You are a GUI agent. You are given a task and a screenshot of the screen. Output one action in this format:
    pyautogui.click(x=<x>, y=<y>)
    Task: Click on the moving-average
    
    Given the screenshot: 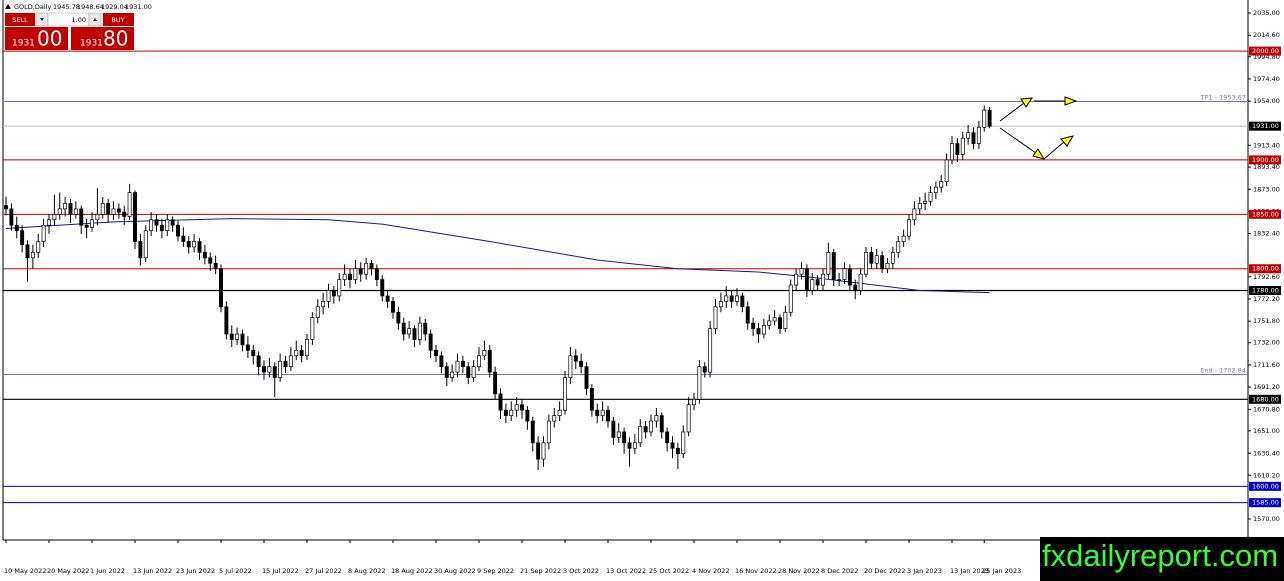 What is the action you would take?
    pyautogui.click(x=497, y=256)
    